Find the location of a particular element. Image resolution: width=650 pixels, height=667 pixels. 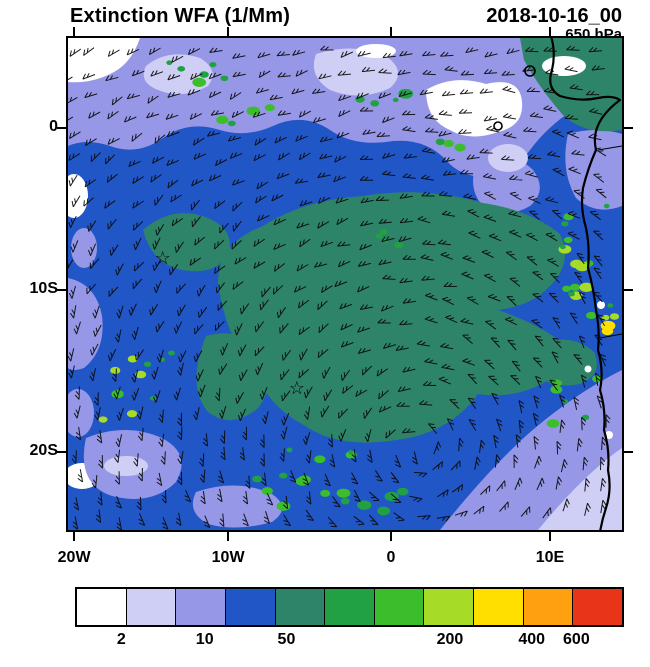

lon-label: 0 is located at coordinates (391, 557).